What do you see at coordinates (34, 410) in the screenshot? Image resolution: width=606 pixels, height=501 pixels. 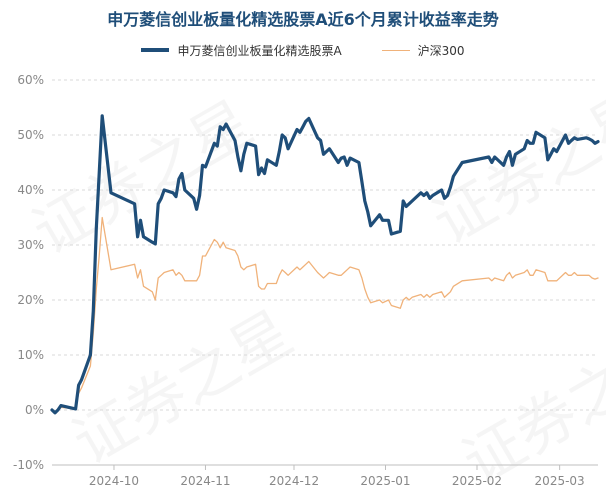 I see `y-tick-label: 0%` at bounding box center [34, 410].